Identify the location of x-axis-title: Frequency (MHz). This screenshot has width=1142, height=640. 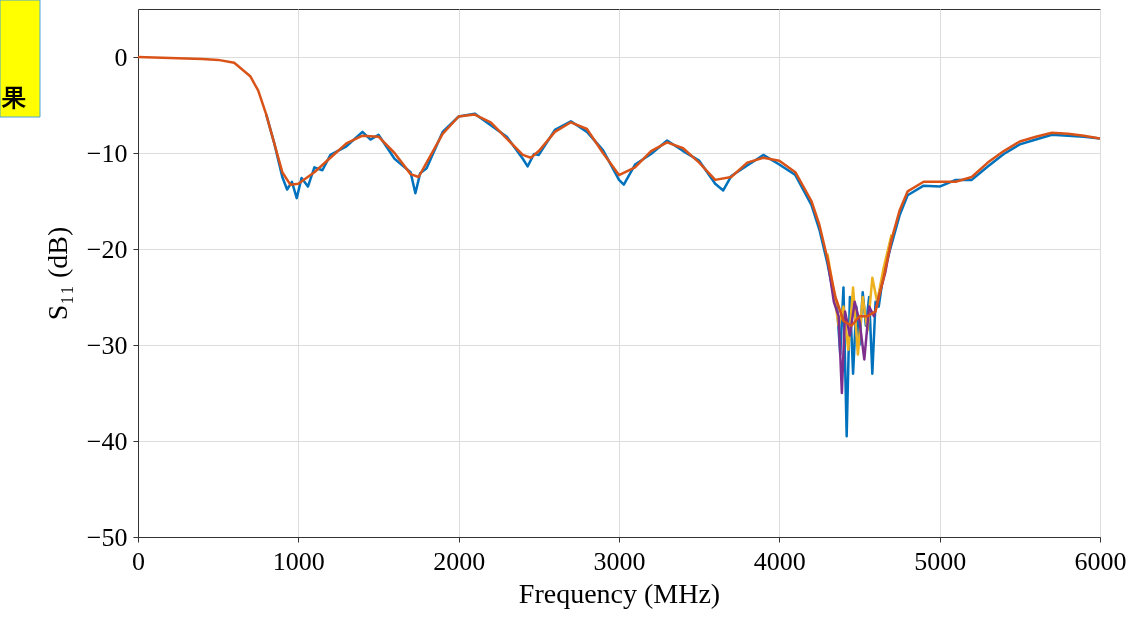
(619, 593).